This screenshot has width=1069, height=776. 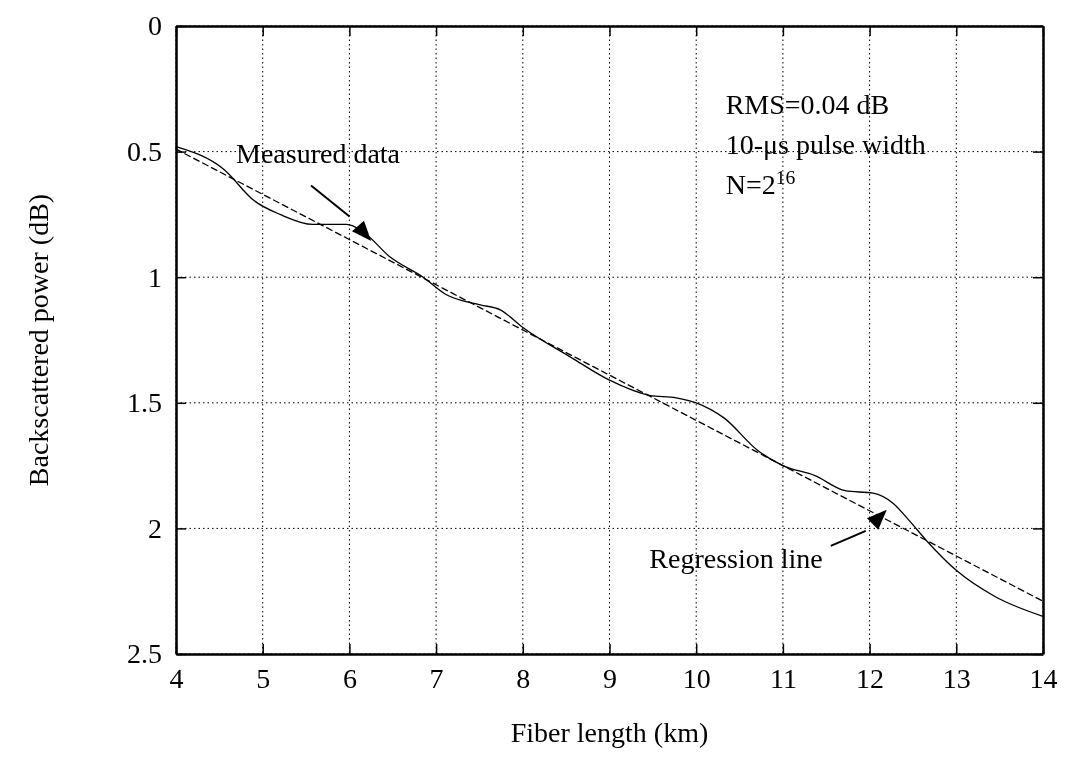 I want to click on annotation: Measured data, so click(x=318, y=154).